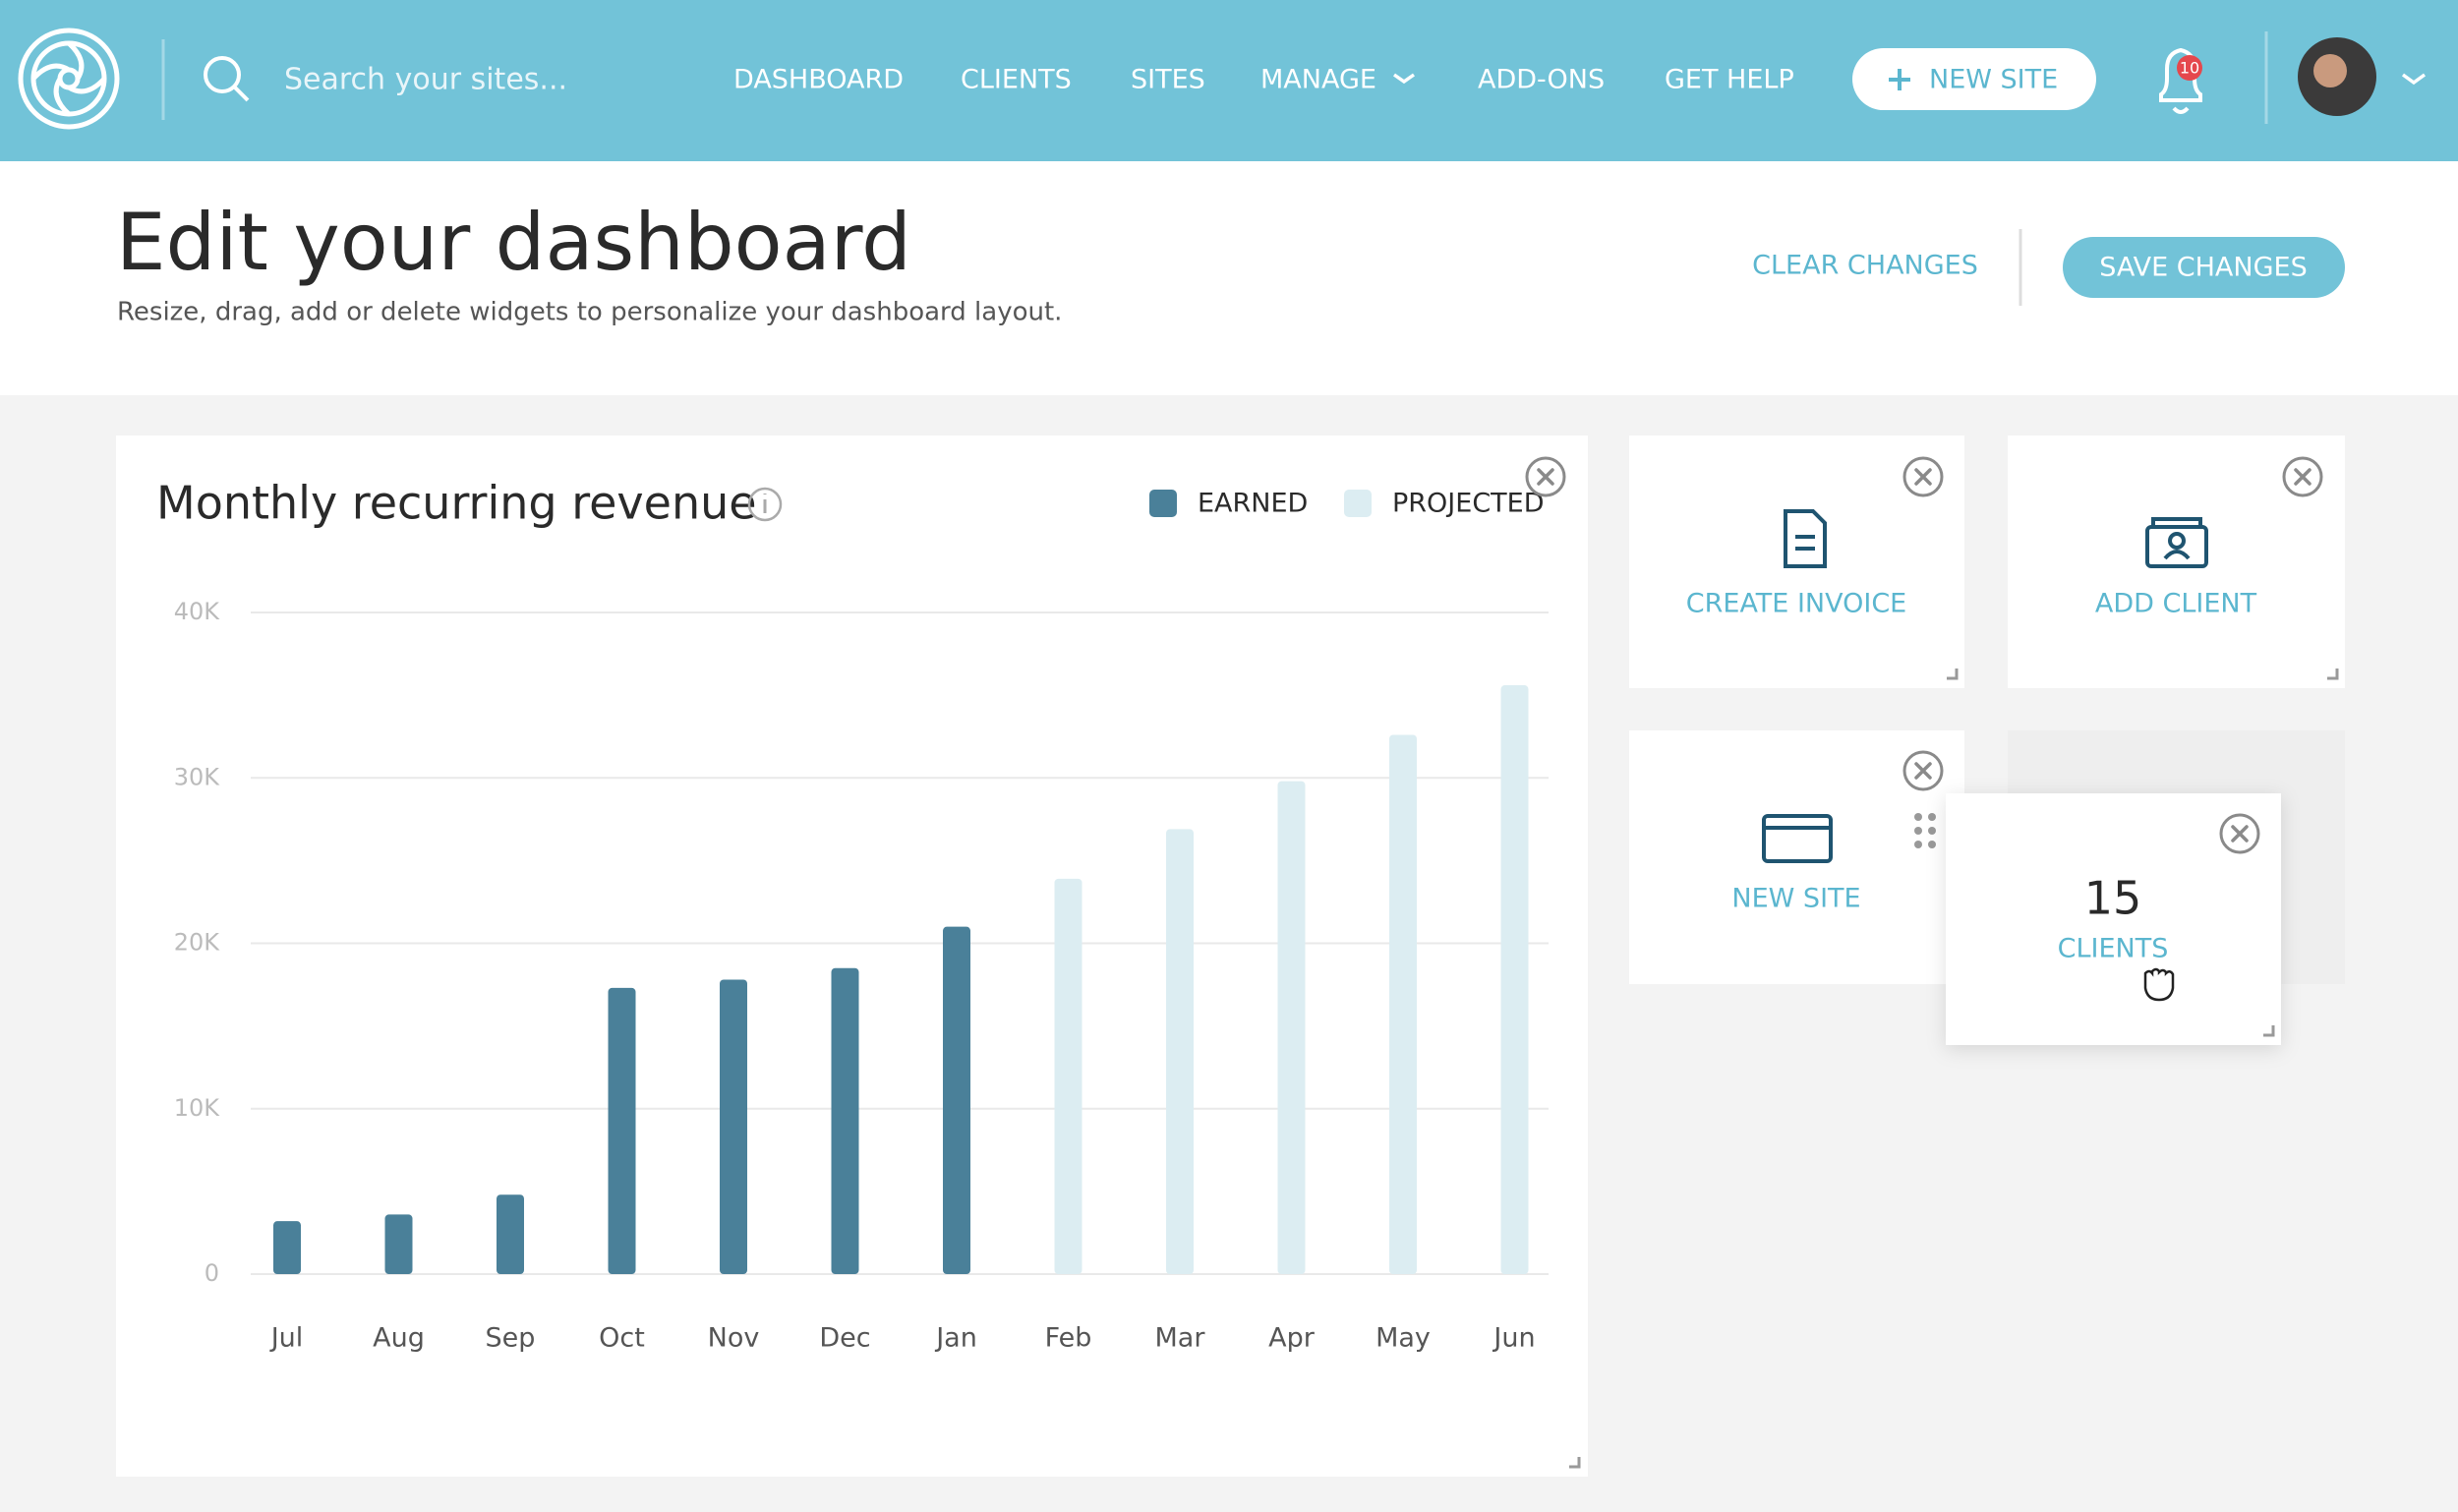 This screenshot has width=2458, height=1512. I want to click on avatar-face, so click(2330, 70).